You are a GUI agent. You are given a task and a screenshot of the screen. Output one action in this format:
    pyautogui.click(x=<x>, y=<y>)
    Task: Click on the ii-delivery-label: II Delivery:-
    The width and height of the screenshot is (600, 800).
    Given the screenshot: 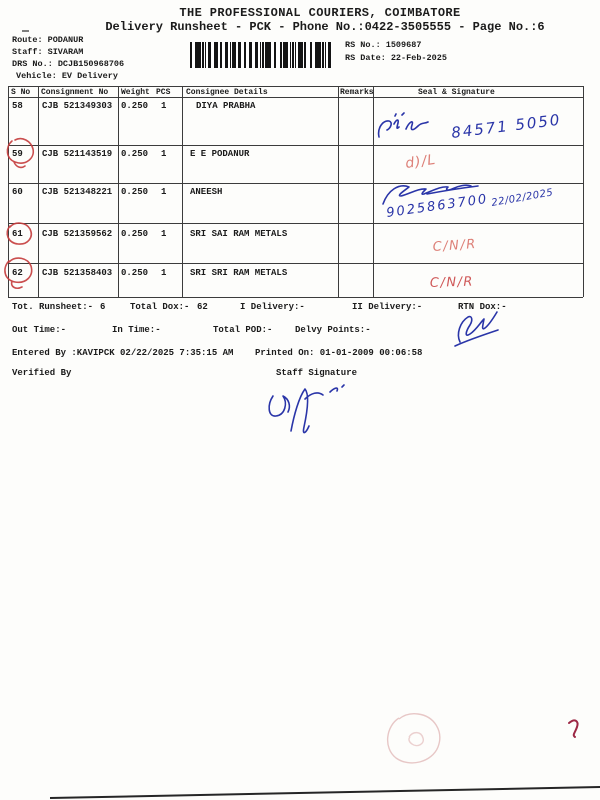 What is the action you would take?
    pyautogui.click(x=387, y=307)
    